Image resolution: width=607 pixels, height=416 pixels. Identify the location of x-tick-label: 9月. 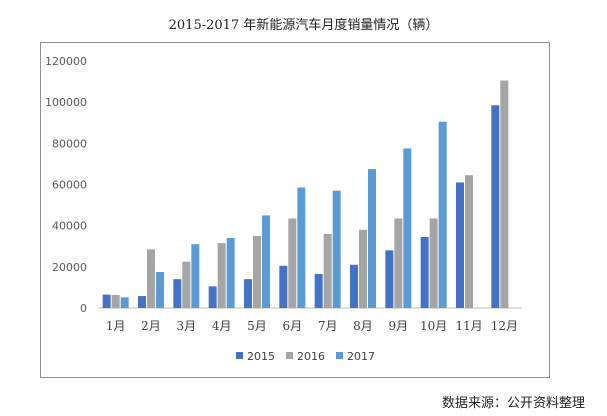
(399, 326).